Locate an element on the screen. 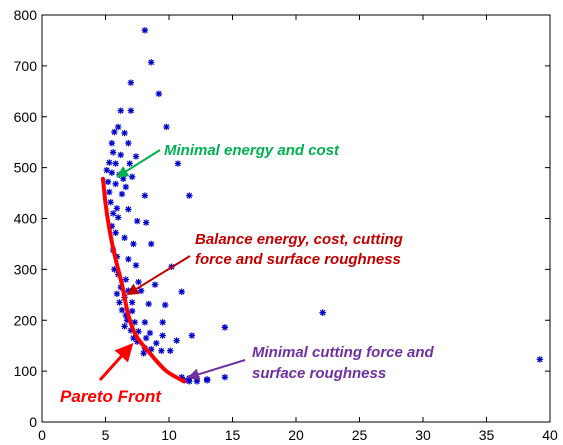  x-tick-label: 35 is located at coordinates (487, 435).